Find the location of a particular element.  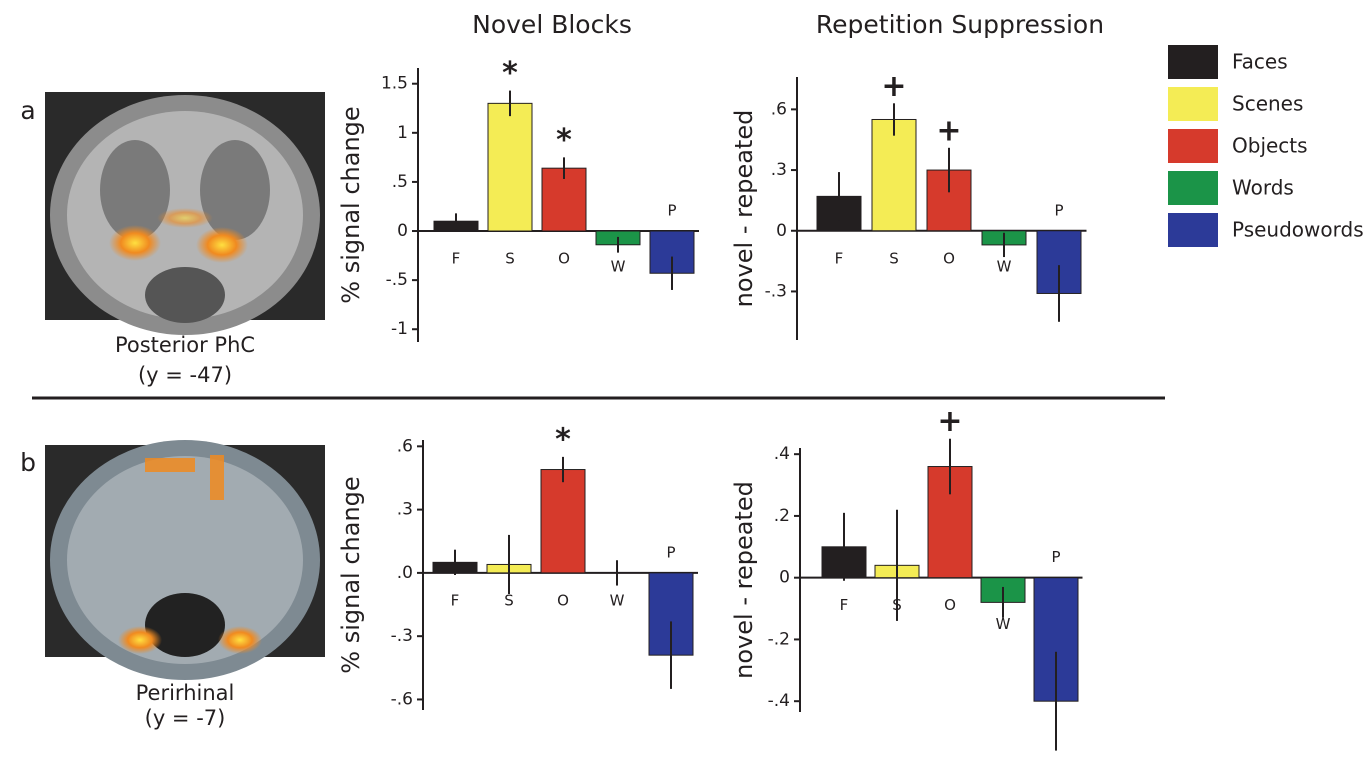

legend-label: Objects is located at coordinates (1270, 146).